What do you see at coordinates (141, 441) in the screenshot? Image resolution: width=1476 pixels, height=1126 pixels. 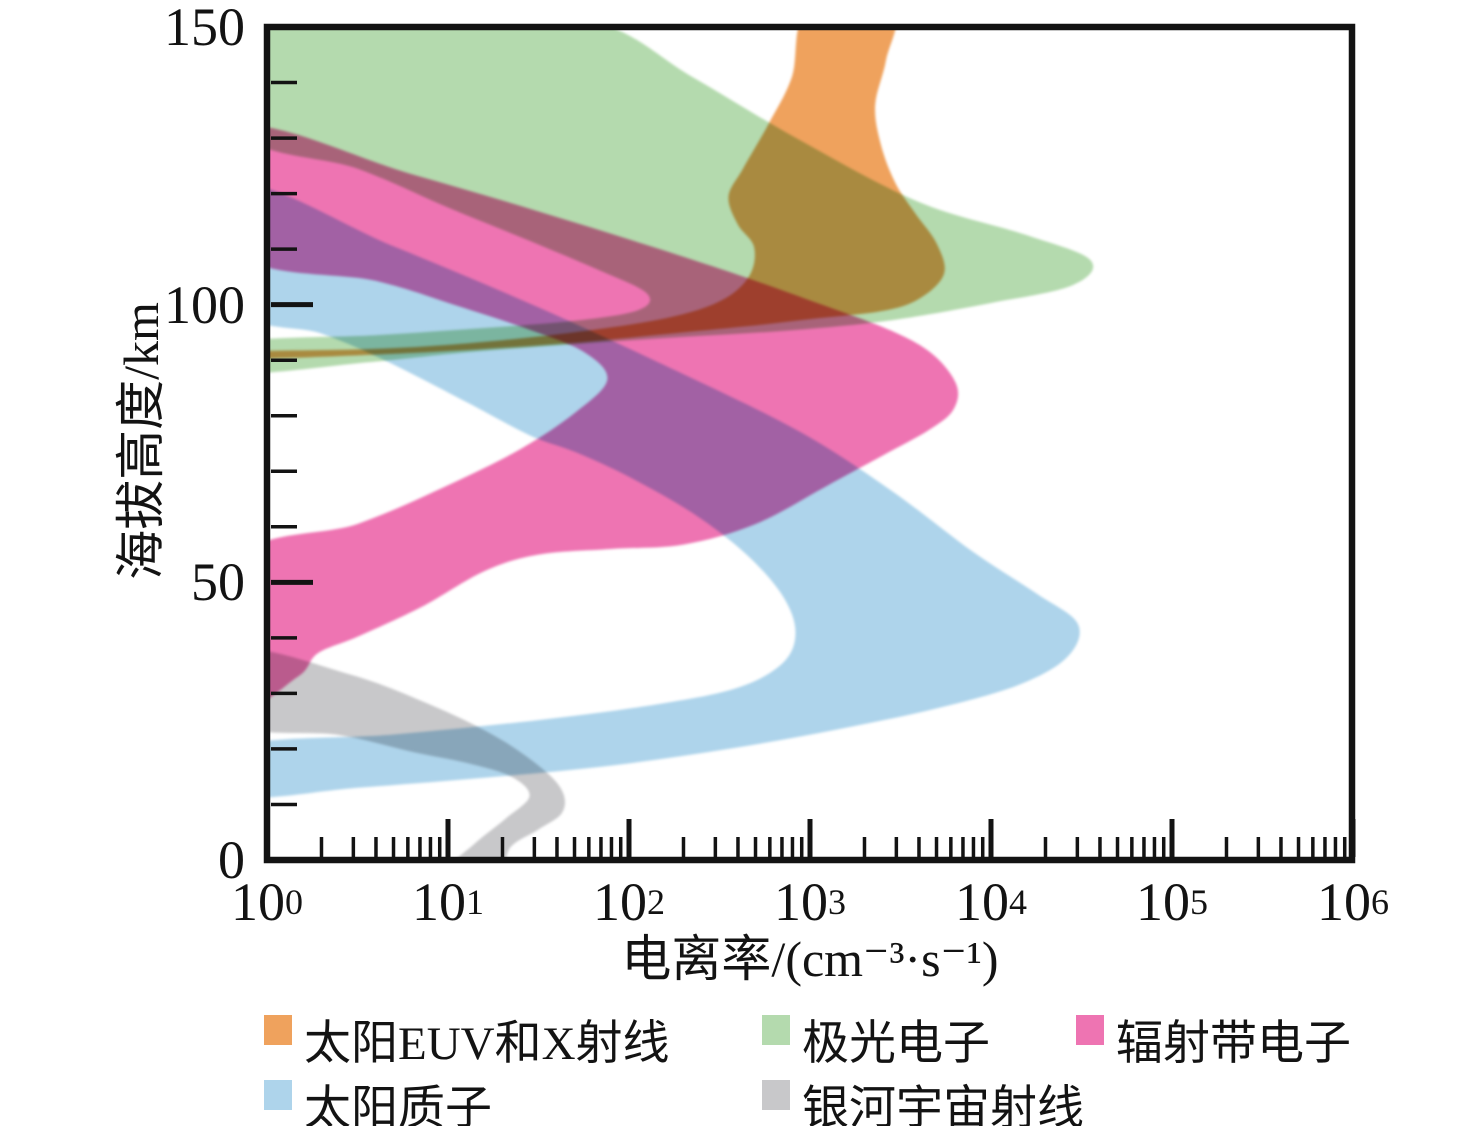 I see `y-axis-title: 海拔高度/km` at bounding box center [141, 441].